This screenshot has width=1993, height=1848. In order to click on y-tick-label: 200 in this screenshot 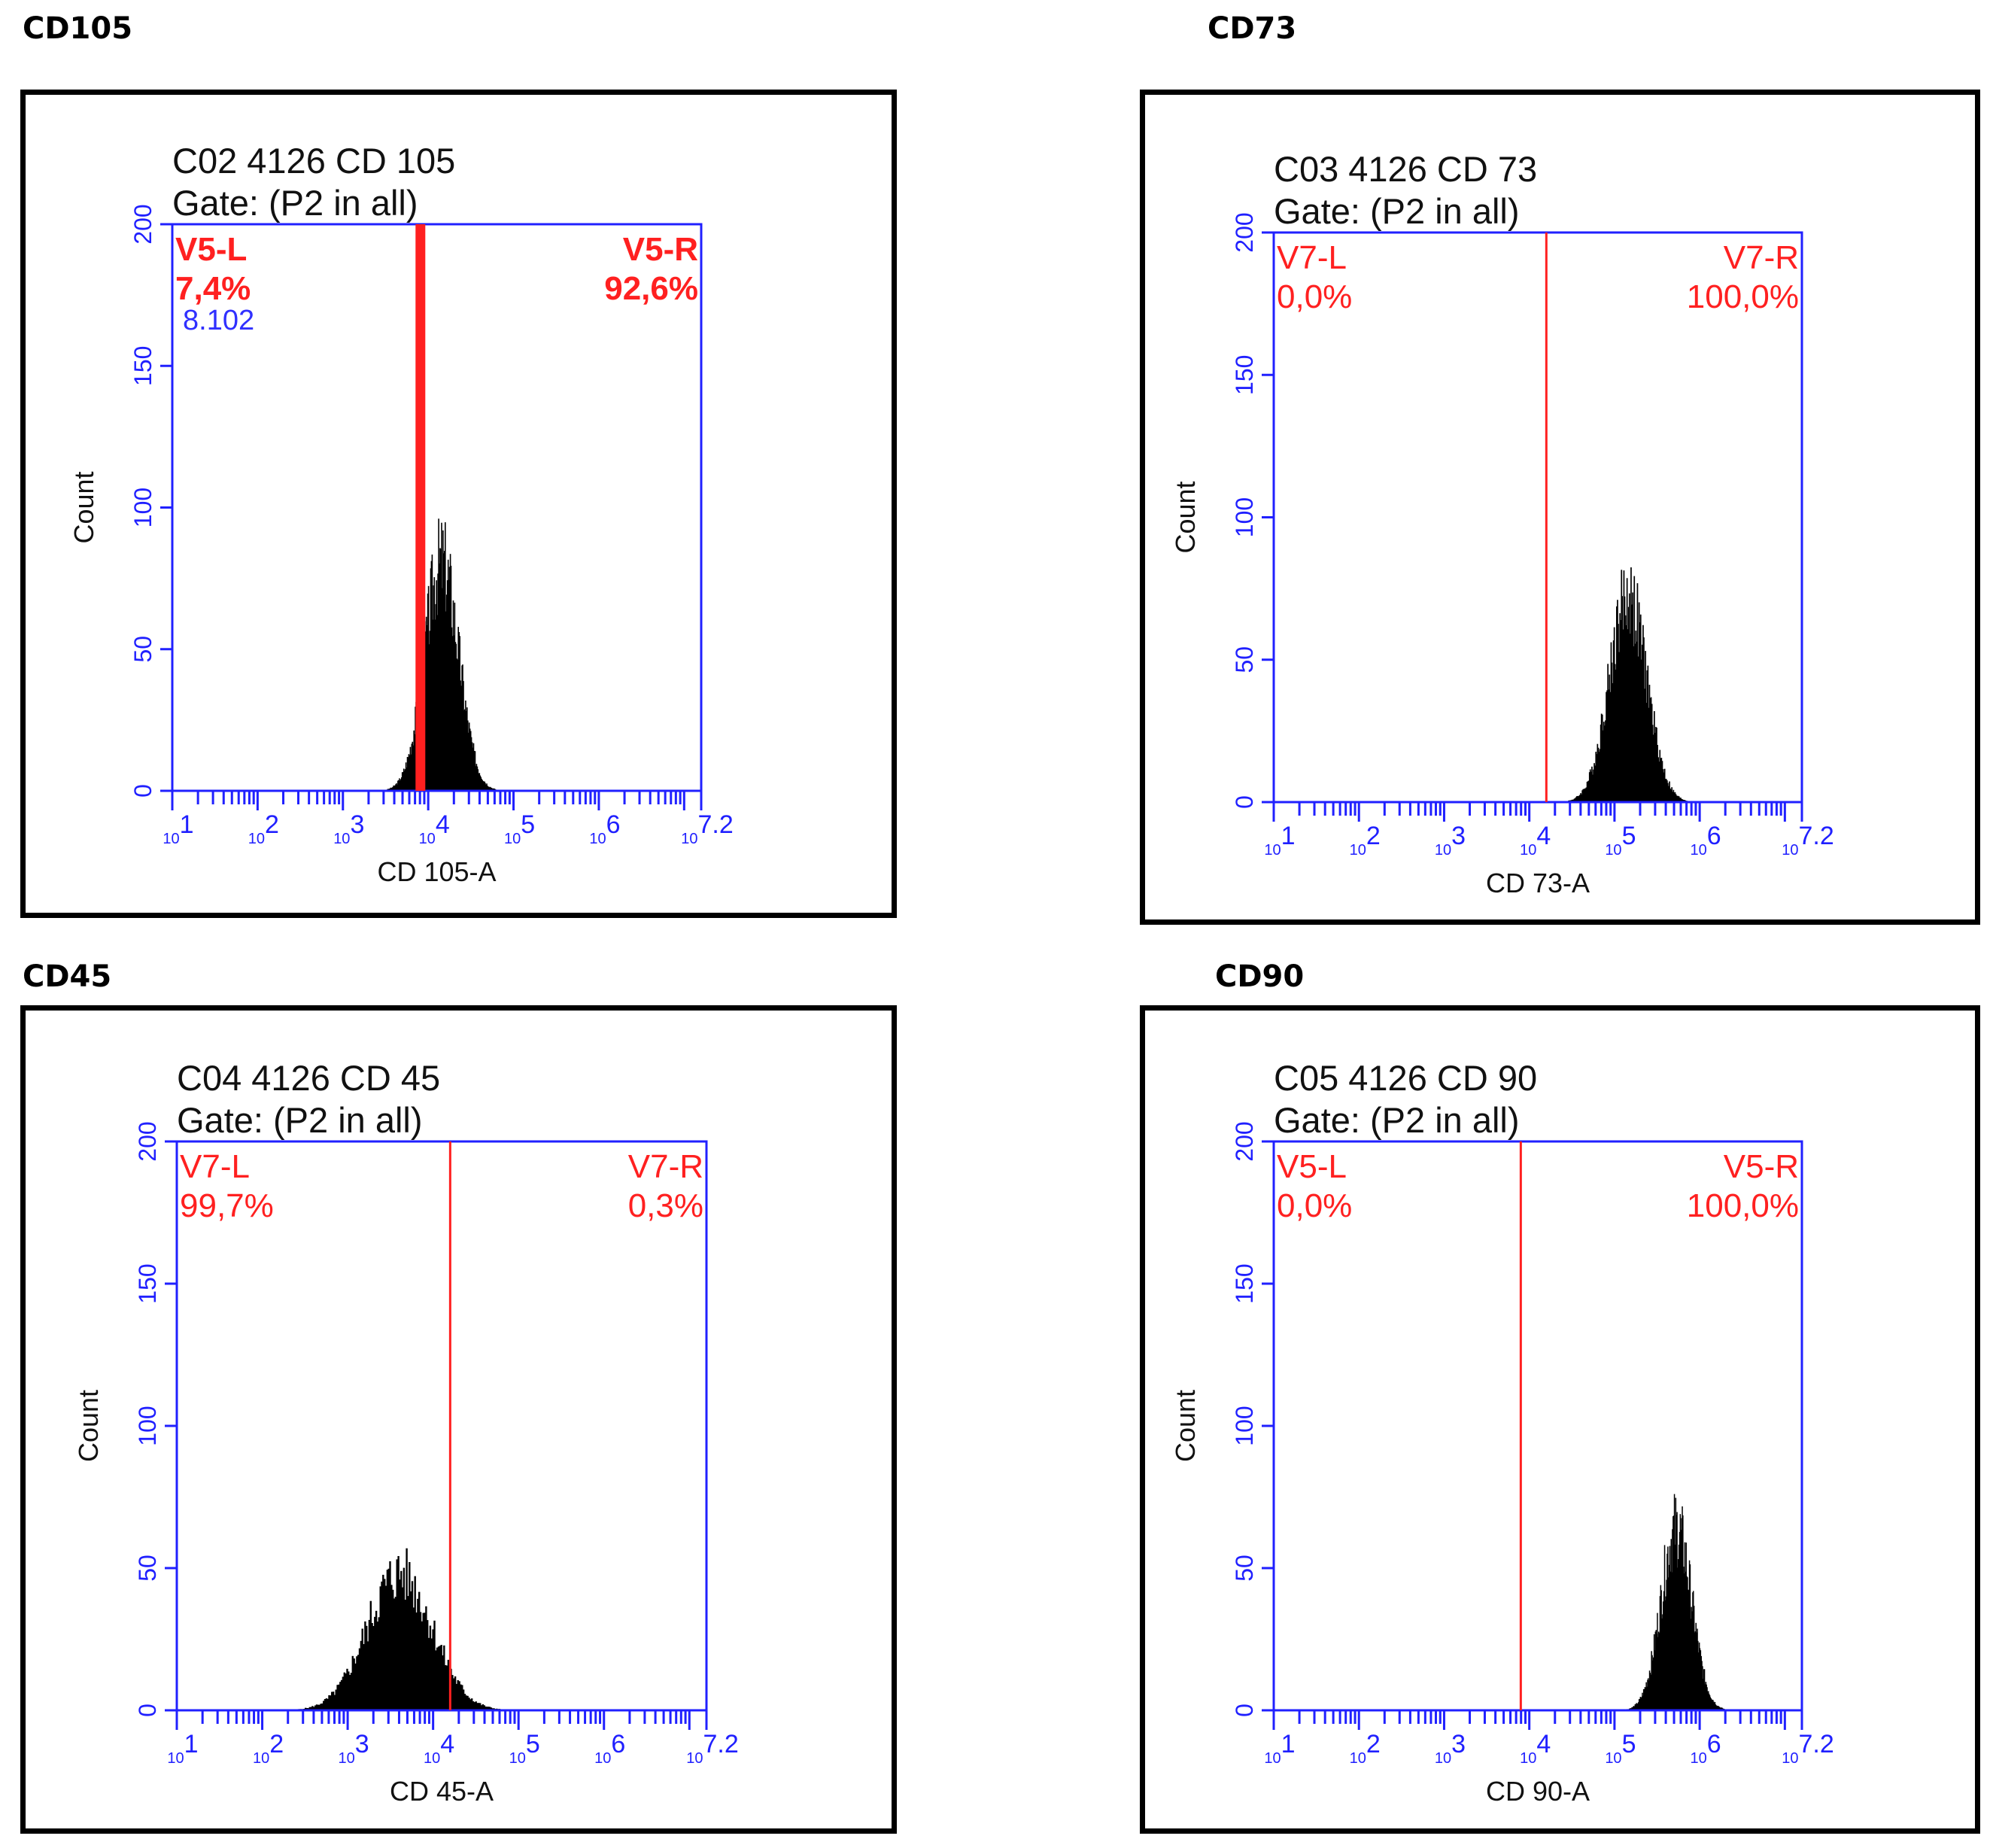, I will do `click(1244, 232)`.